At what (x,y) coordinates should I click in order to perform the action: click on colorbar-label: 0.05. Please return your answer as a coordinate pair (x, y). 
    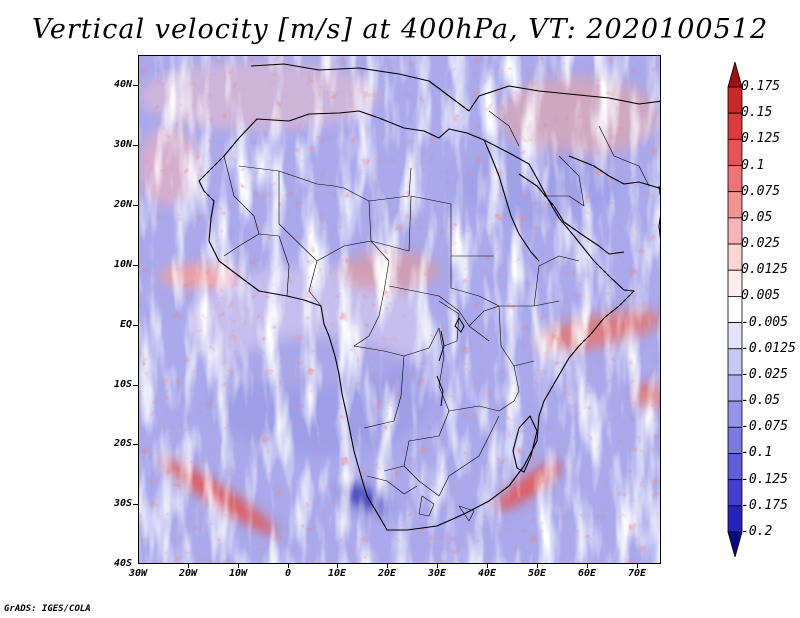
    Looking at the image, I should click on (757, 217).